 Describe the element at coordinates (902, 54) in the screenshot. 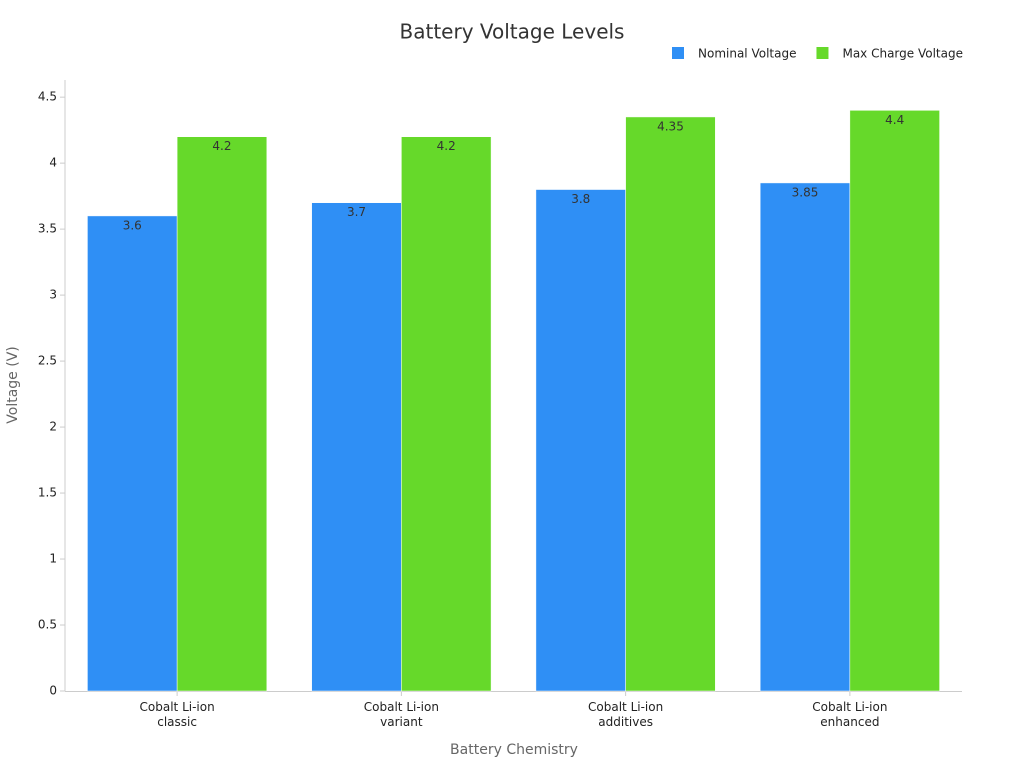

I see `legend-label: Max Charge Voltage` at that location.